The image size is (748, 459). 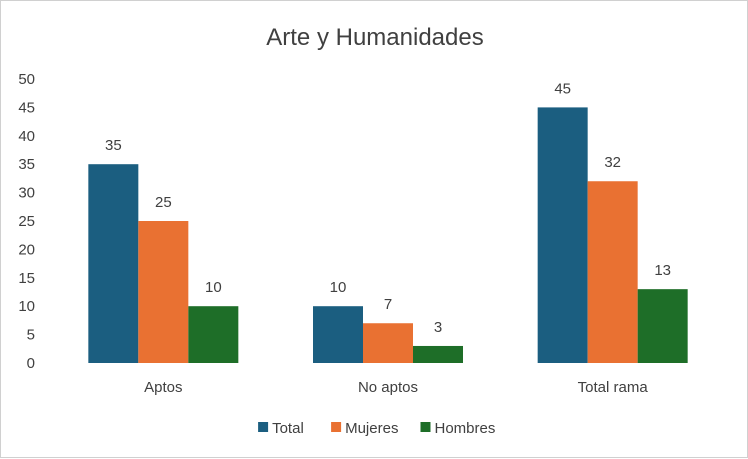 What do you see at coordinates (371, 428) in the screenshot?
I see `legend-label-mujeres: Mujeres` at bounding box center [371, 428].